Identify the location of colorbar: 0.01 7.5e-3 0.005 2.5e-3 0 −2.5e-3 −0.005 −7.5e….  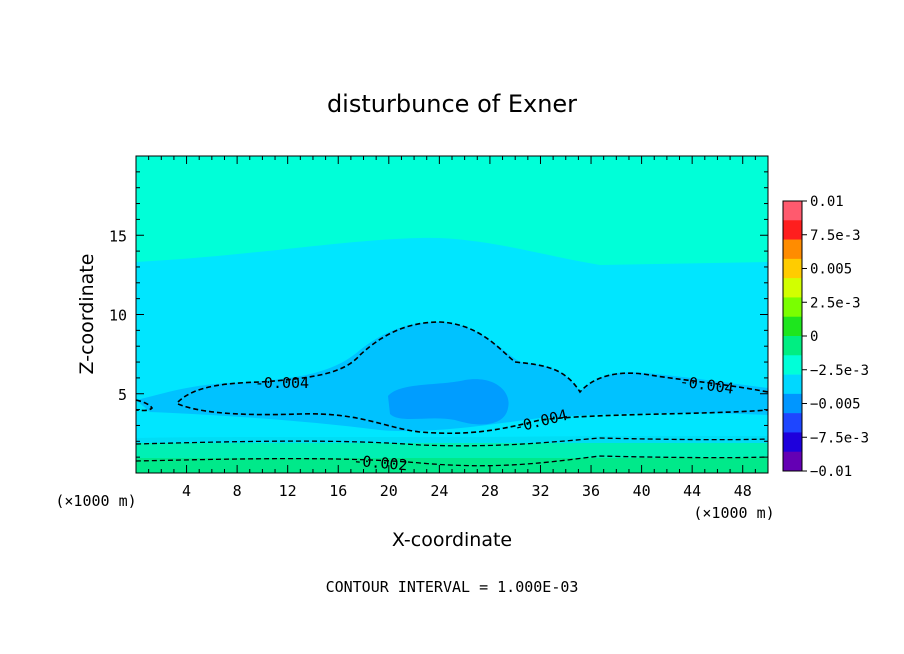
(825, 337).